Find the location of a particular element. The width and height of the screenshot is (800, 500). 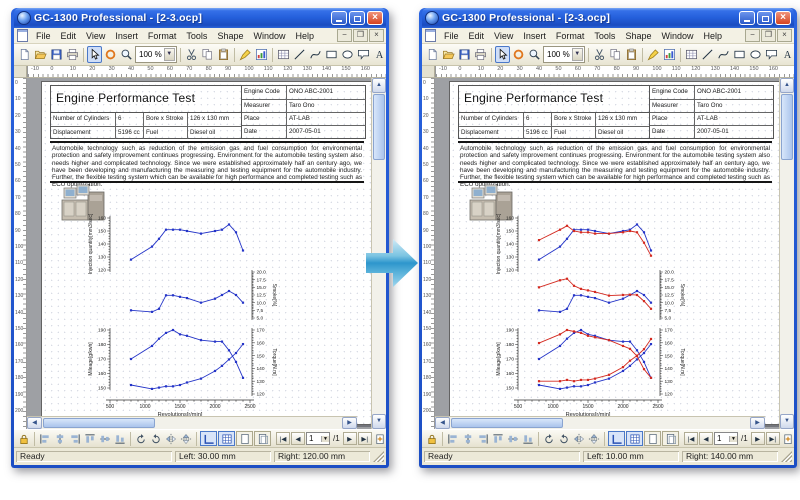

select-icon is located at coordinates (94, 54).